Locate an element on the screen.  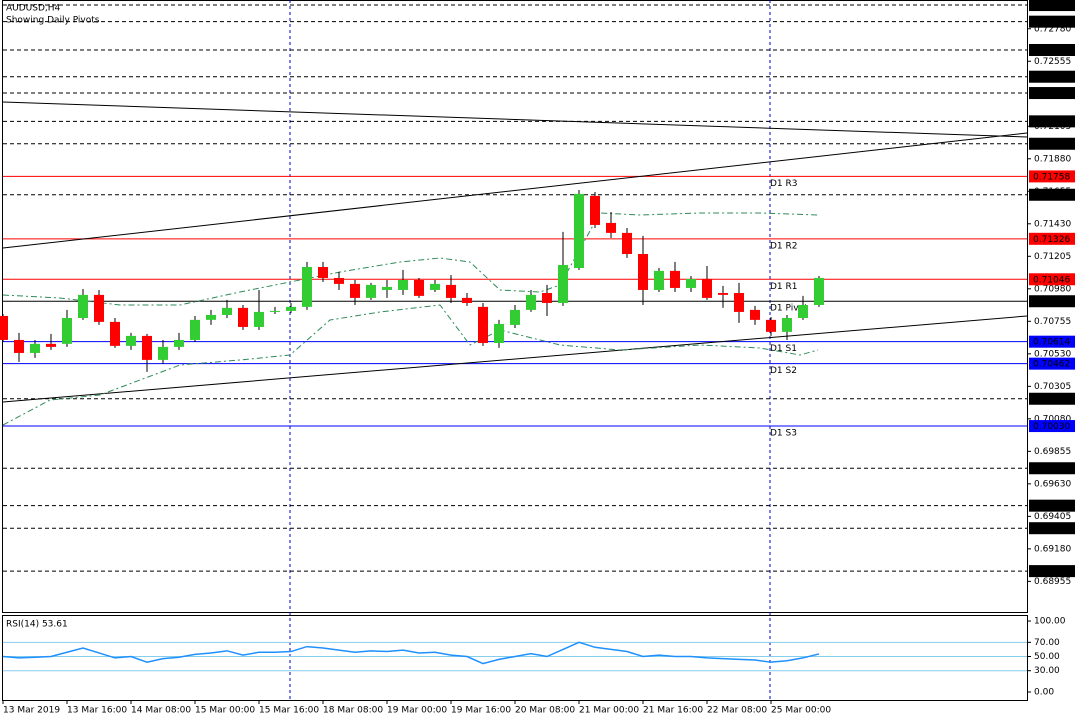
y-tick-label: 0.69630 is located at coordinates (1052, 484).